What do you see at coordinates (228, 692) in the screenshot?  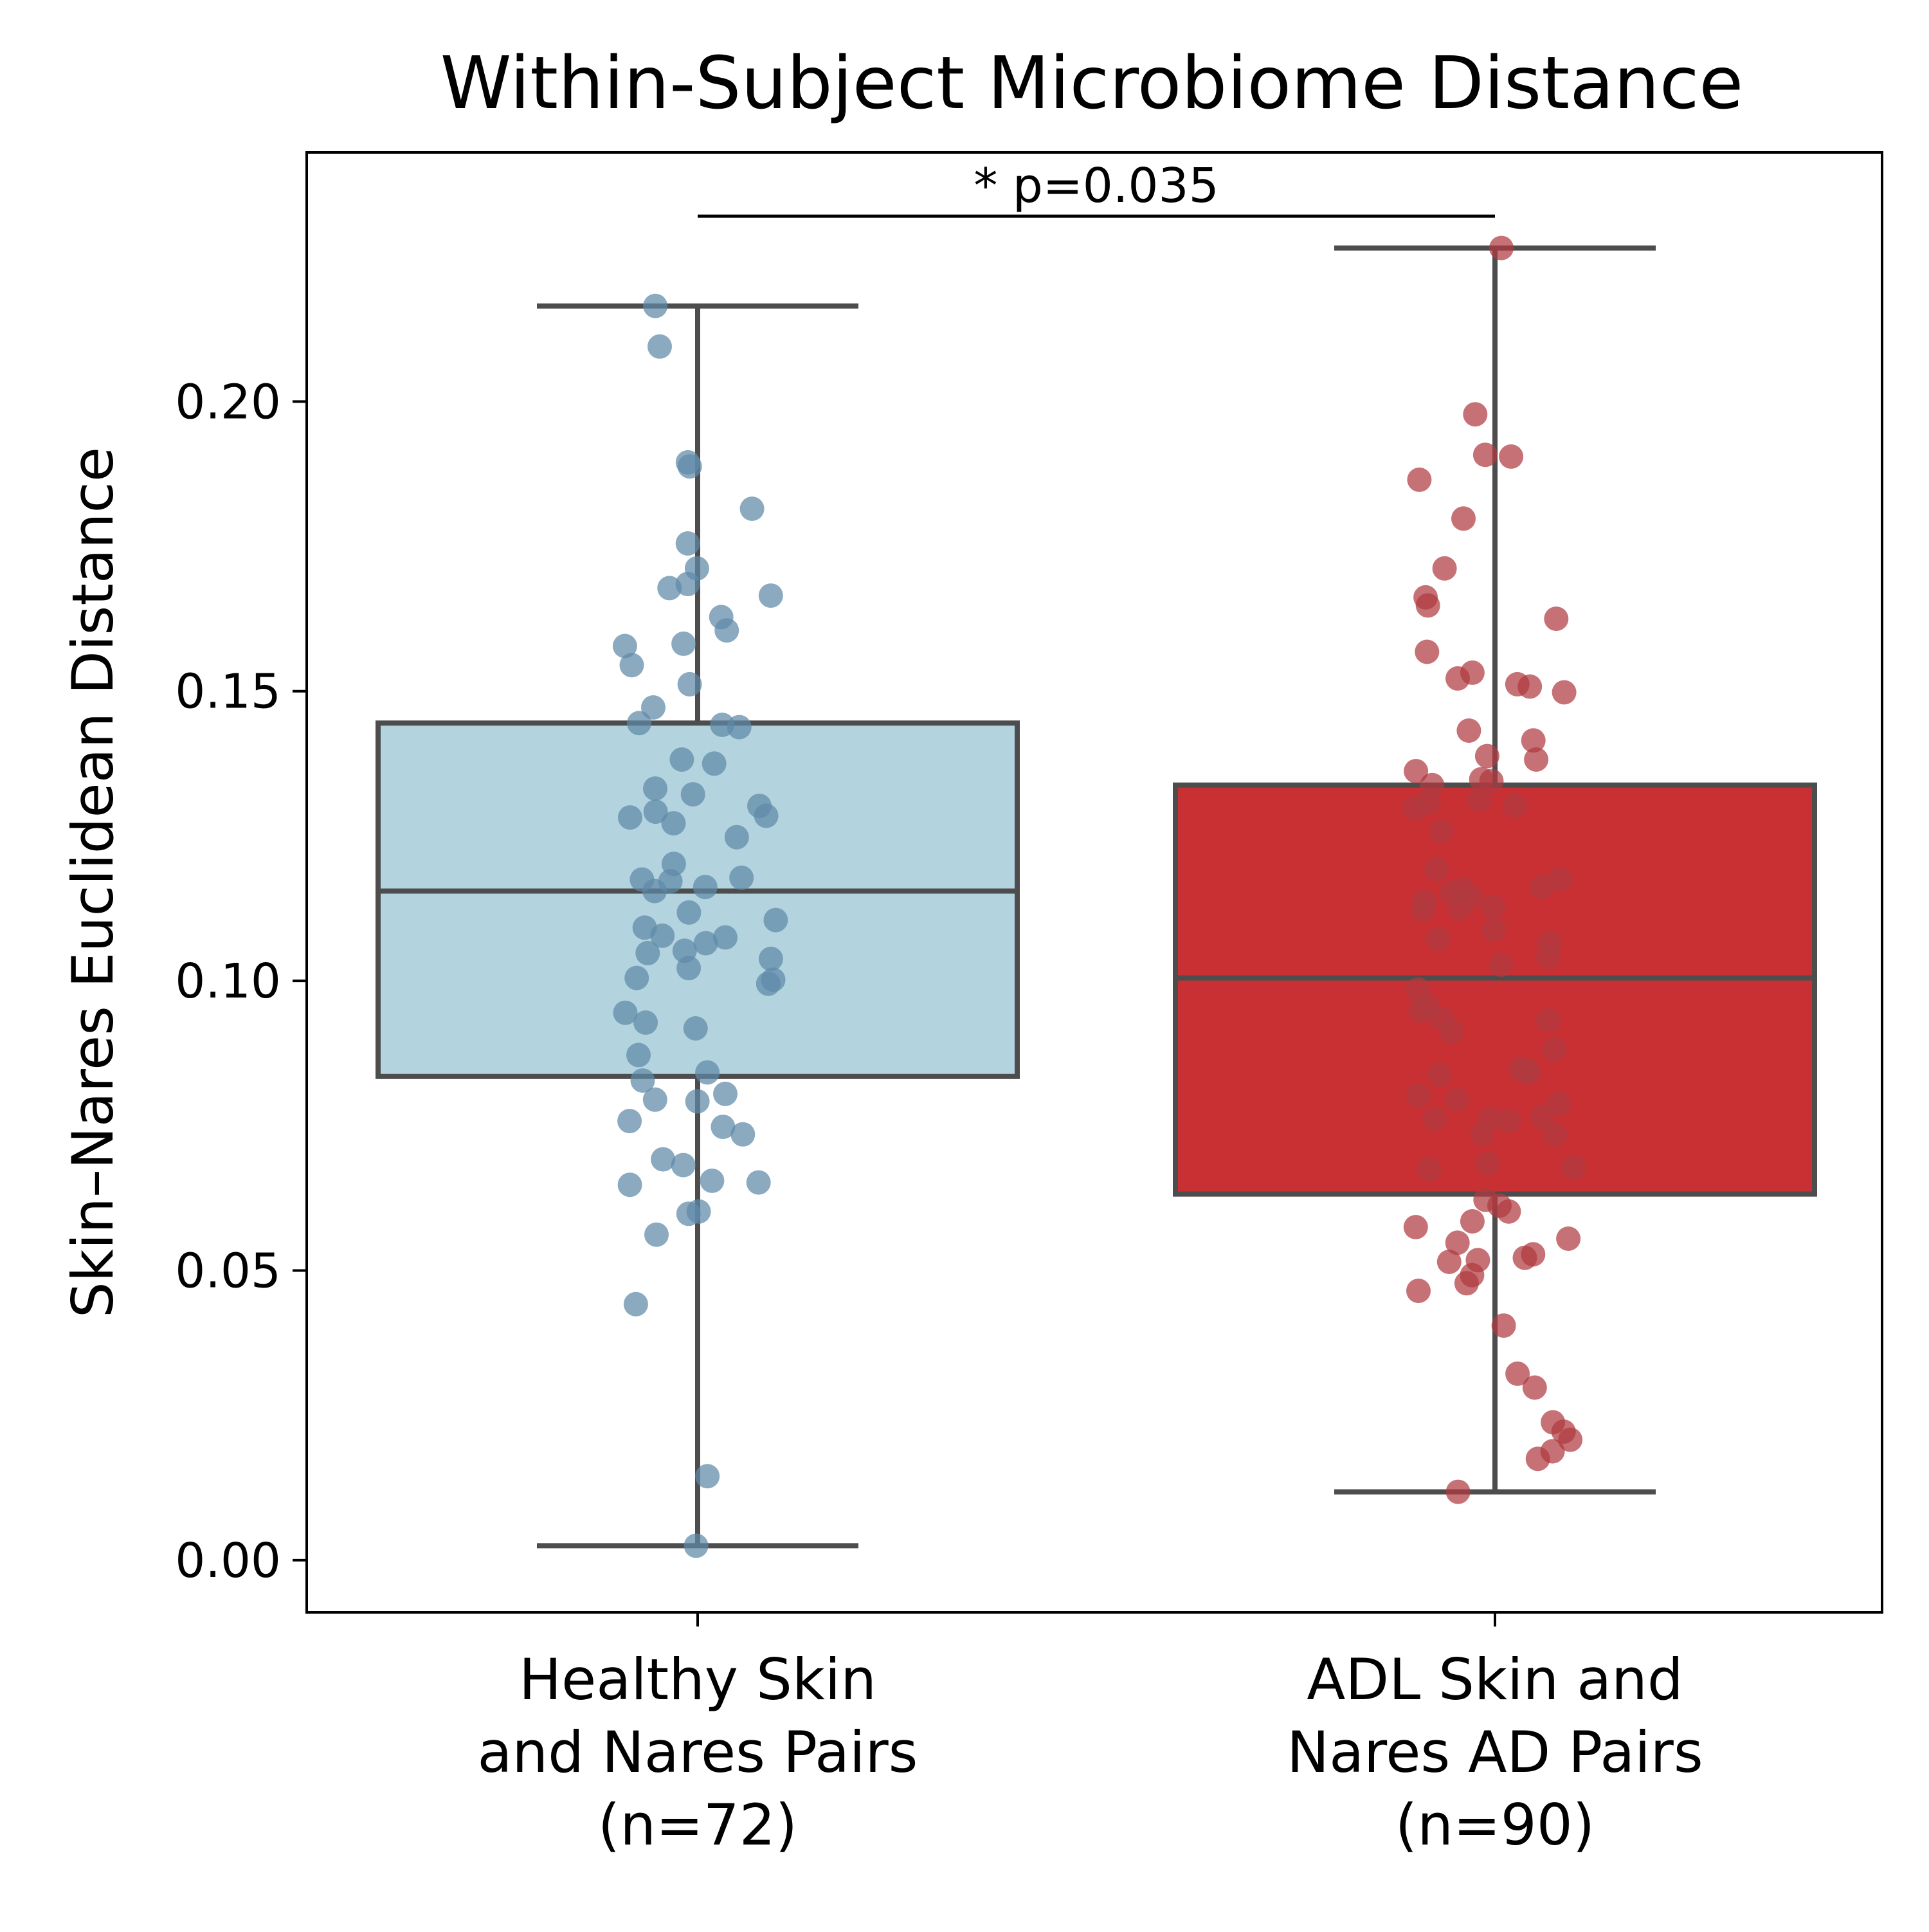 I see `y-tick-label: 0.15` at bounding box center [228, 692].